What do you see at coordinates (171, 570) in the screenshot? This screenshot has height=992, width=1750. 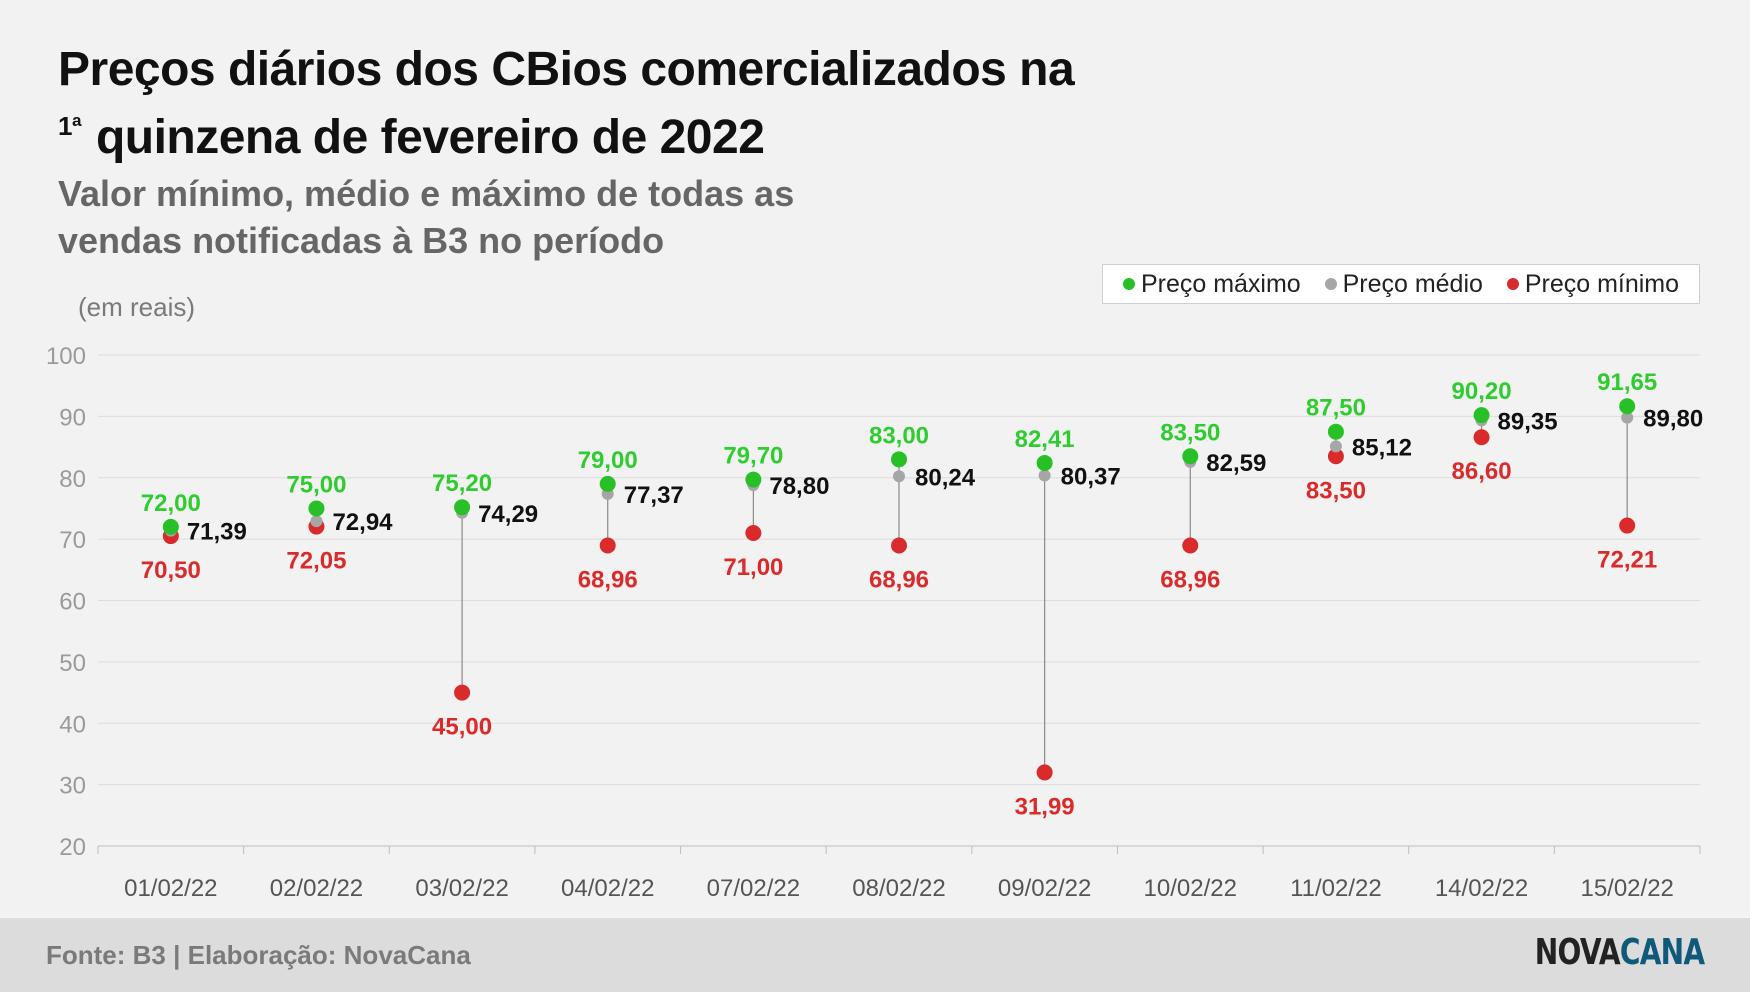 I see `min-data-label: 70,50` at bounding box center [171, 570].